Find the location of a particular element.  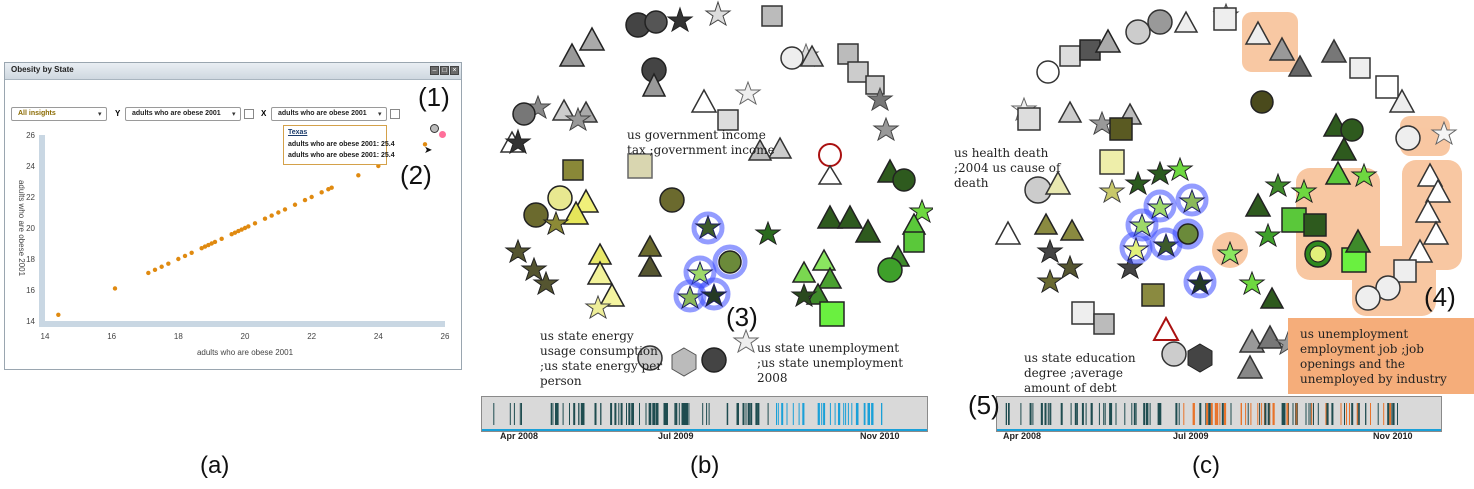

selected-point-marker is located at coordinates (434, 128).